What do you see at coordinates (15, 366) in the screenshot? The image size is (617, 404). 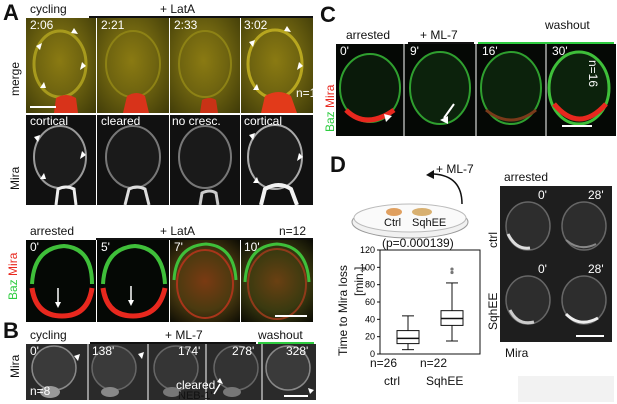 I see `panel-b-row-label: Mira` at bounding box center [15, 366].